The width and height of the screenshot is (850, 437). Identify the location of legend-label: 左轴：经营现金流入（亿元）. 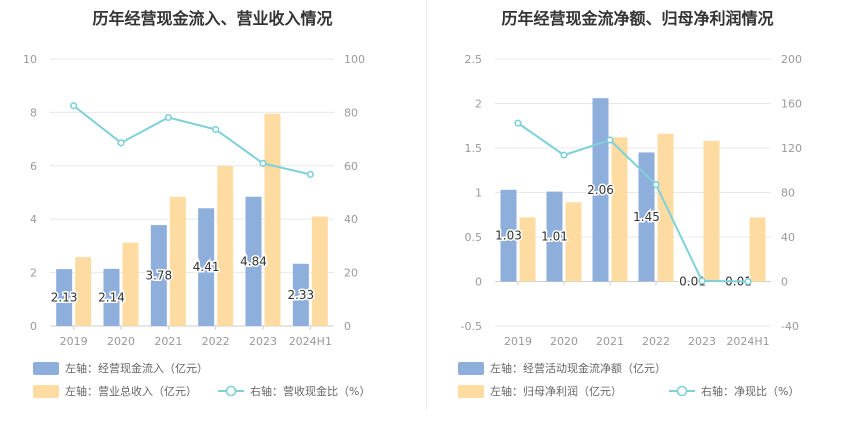
(136, 368).